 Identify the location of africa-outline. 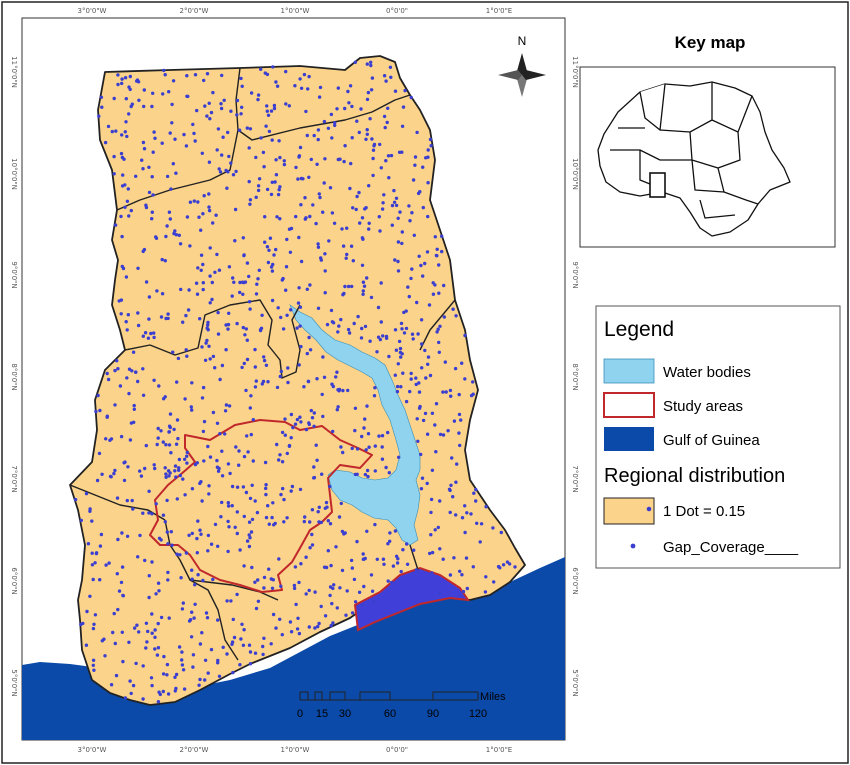
(694, 159).